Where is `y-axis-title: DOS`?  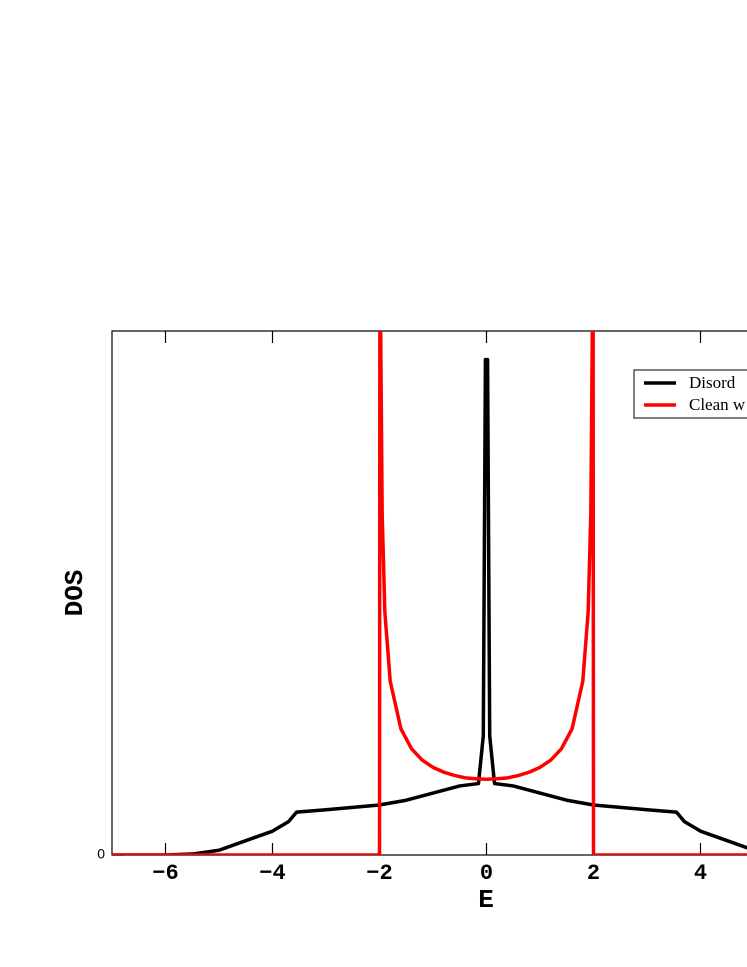
y-axis-title: DOS is located at coordinates (75, 593).